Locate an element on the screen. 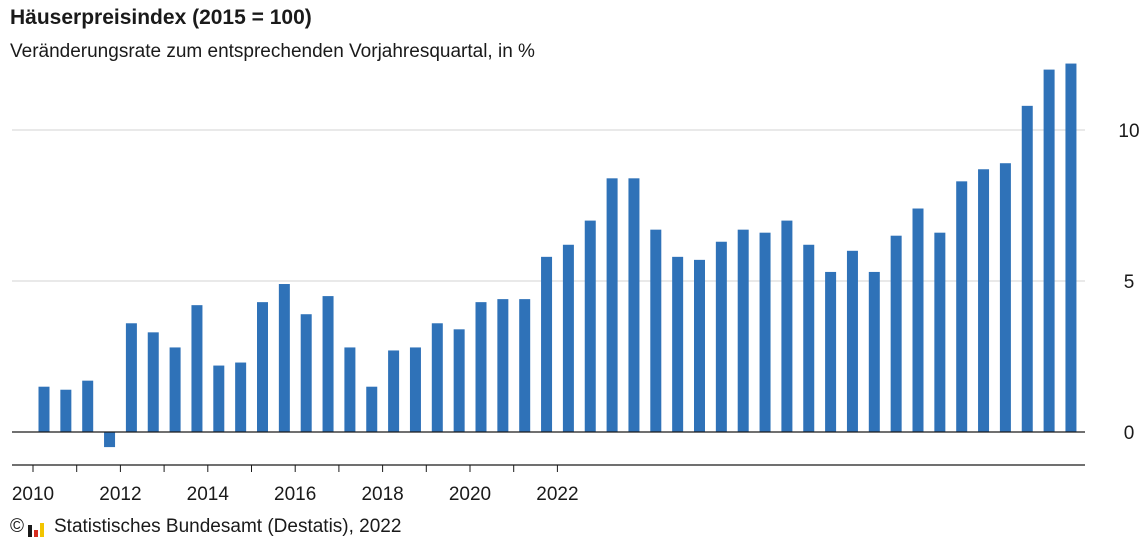 Image resolution: width=1144 pixels, height=554 pixels. x-tick-label: 2022 is located at coordinates (557, 494).